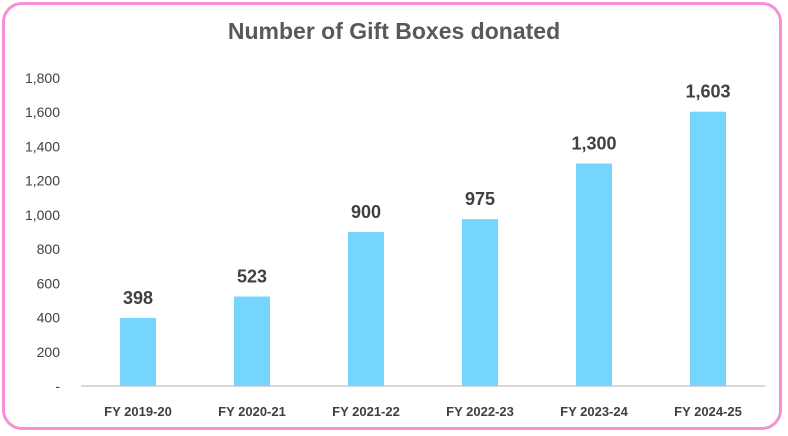  Describe the element at coordinates (252, 277) in the screenshot. I see `data-label: 523` at that location.